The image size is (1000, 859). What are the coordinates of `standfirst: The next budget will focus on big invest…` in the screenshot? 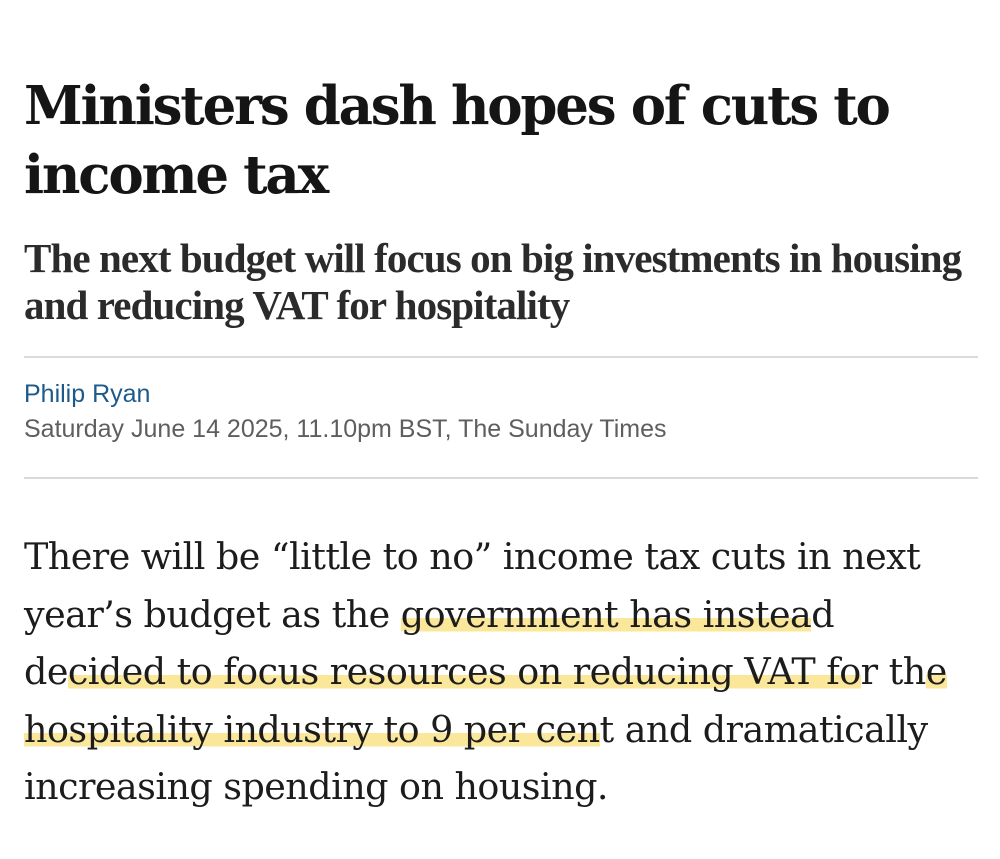 It's located at (493, 281).